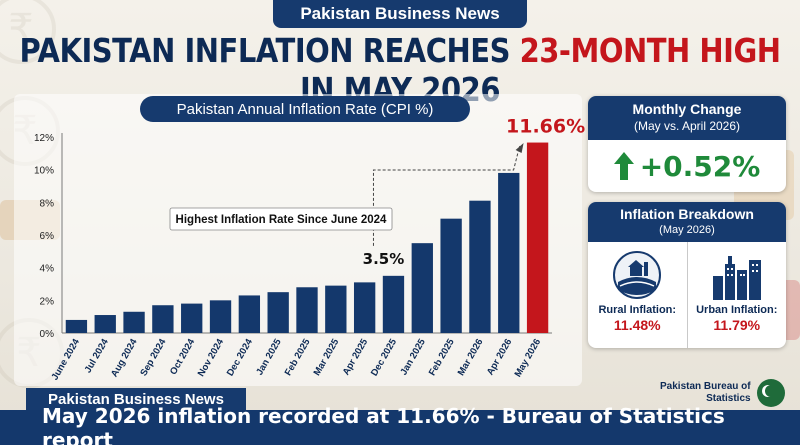  I want to click on monthly-change-header: Monthly Change (May vs. April 2026), so click(687, 118).